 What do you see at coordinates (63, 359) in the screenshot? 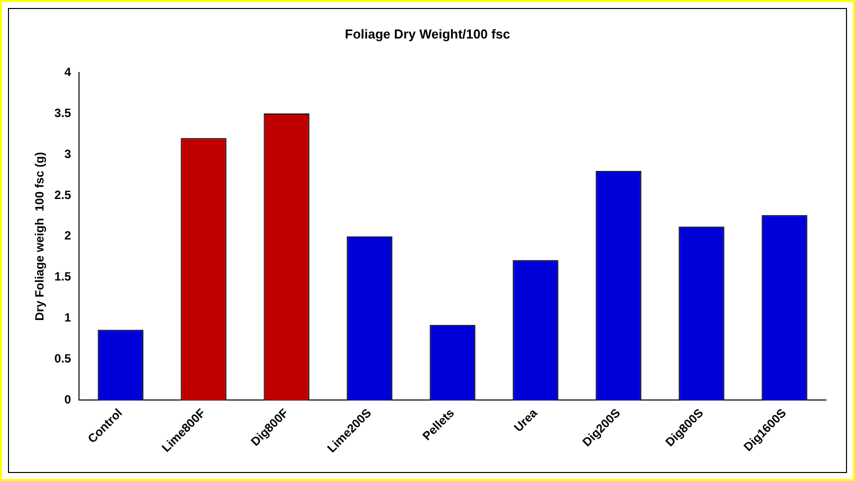
I see `y-tick-label: 0.5` at bounding box center [63, 359].